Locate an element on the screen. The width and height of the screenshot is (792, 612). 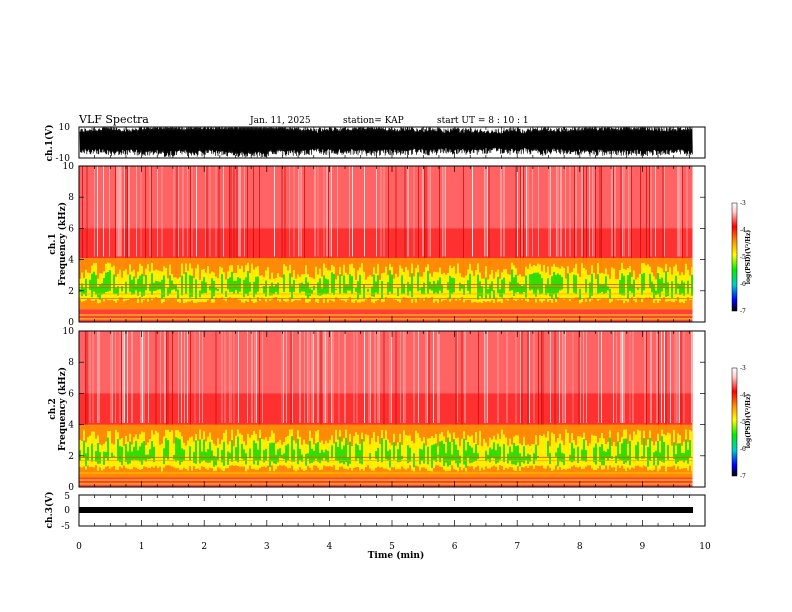
frequency-tick-label: 8 is located at coordinates (71, 198).